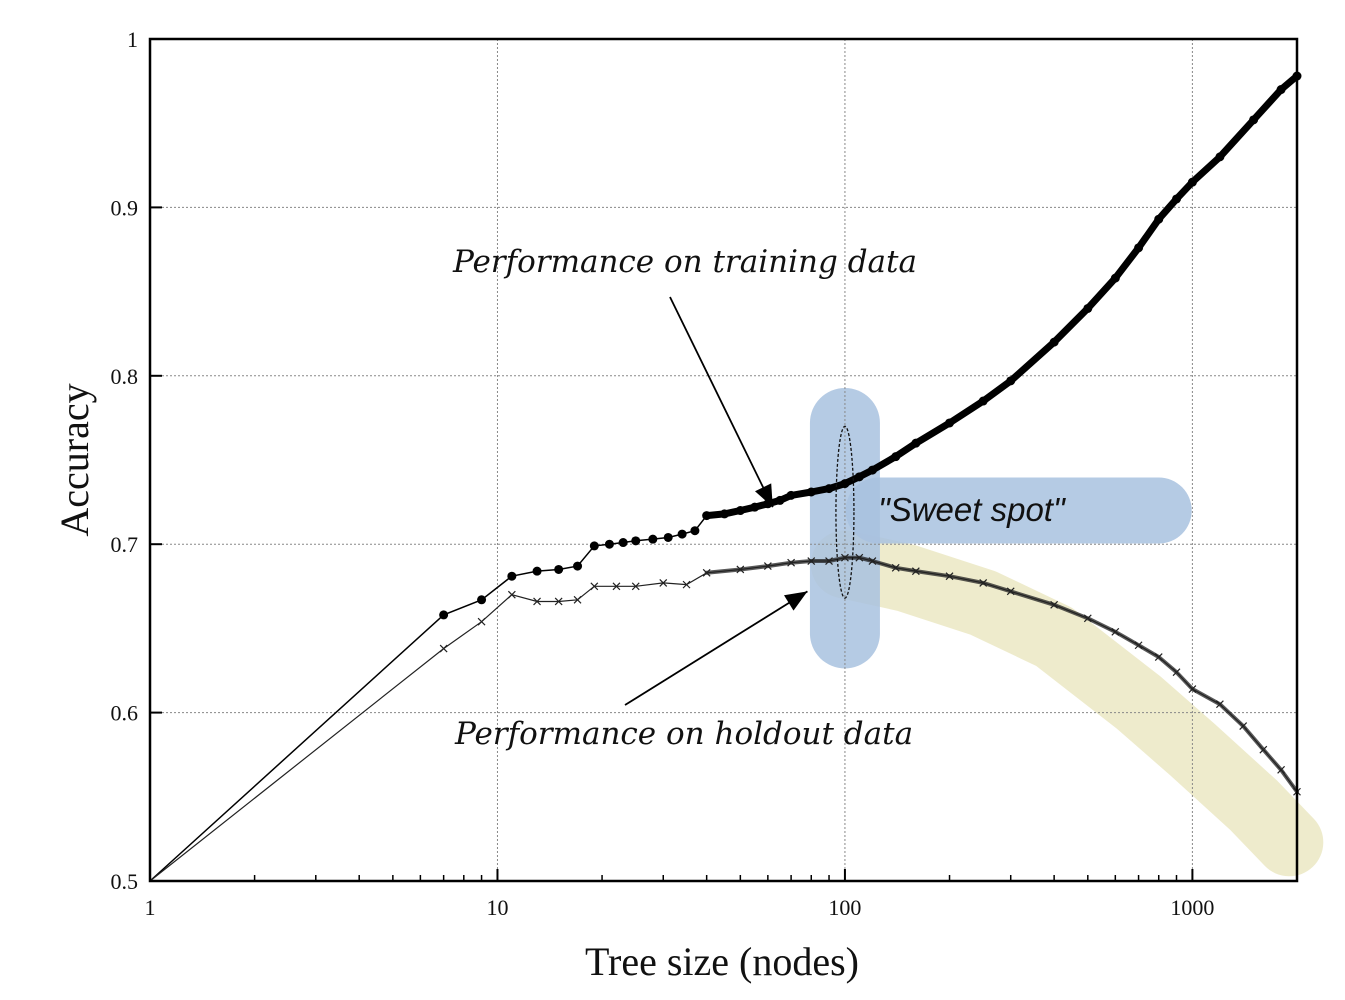 This screenshot has width=1345, height=1000. I want to click on x-axis-title: Tree size (nodes), so click(722, 961).